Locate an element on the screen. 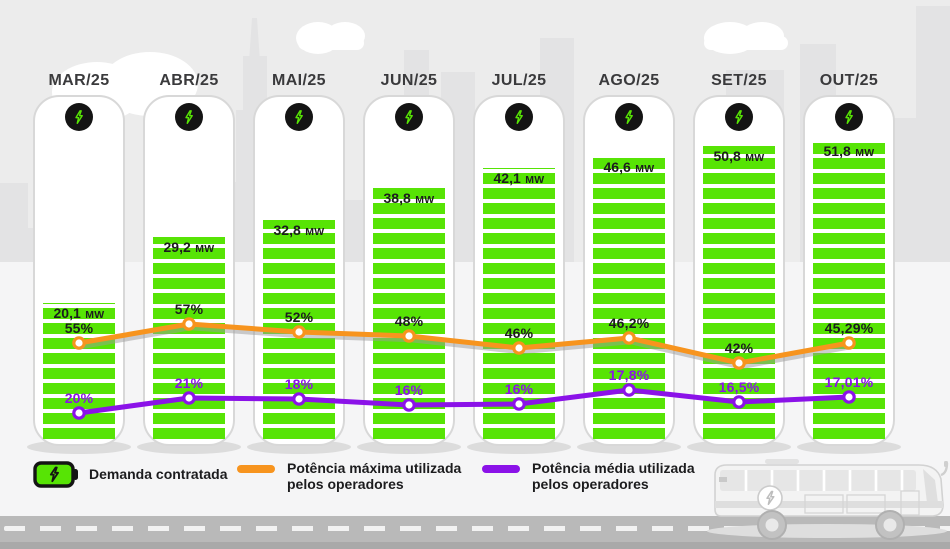  demand-capacity-tube: 46,6 MW is located at coordinates (629, 270).